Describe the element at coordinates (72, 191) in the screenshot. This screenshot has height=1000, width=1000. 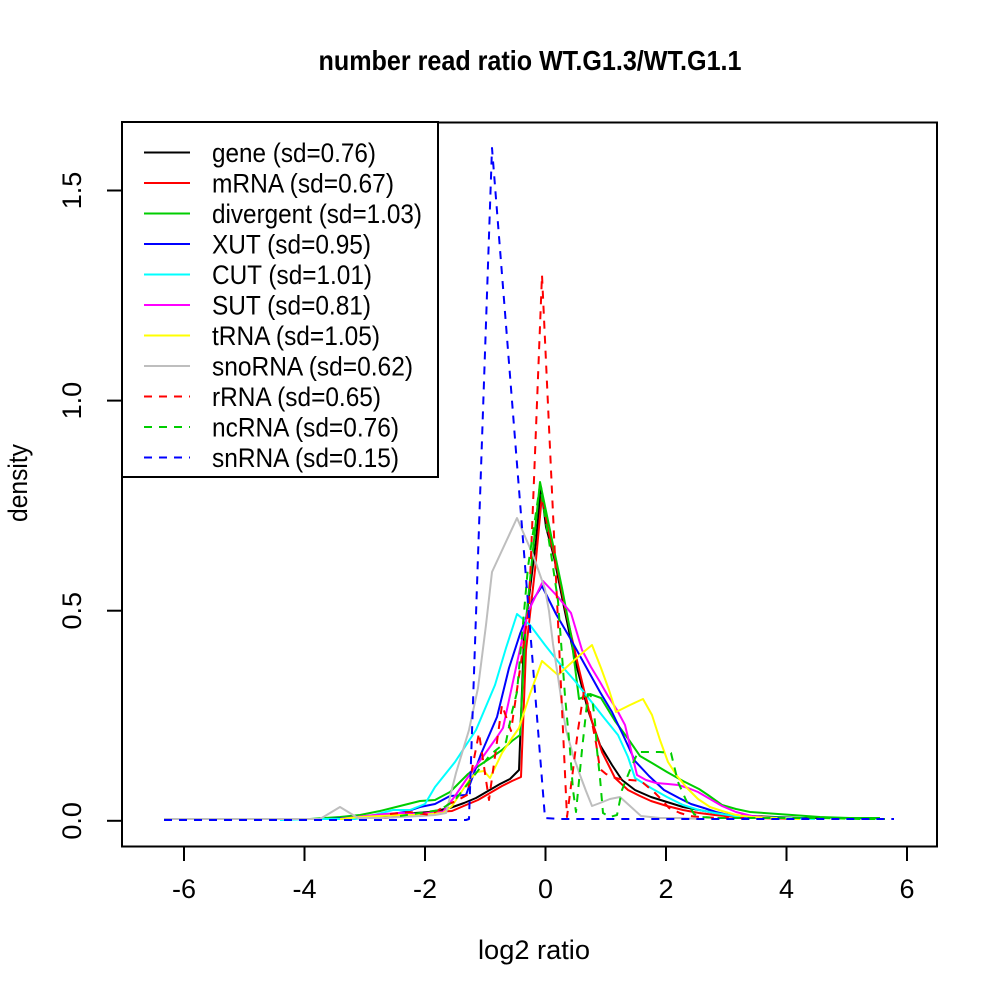
I see `svg-text: 1.5` at that location.